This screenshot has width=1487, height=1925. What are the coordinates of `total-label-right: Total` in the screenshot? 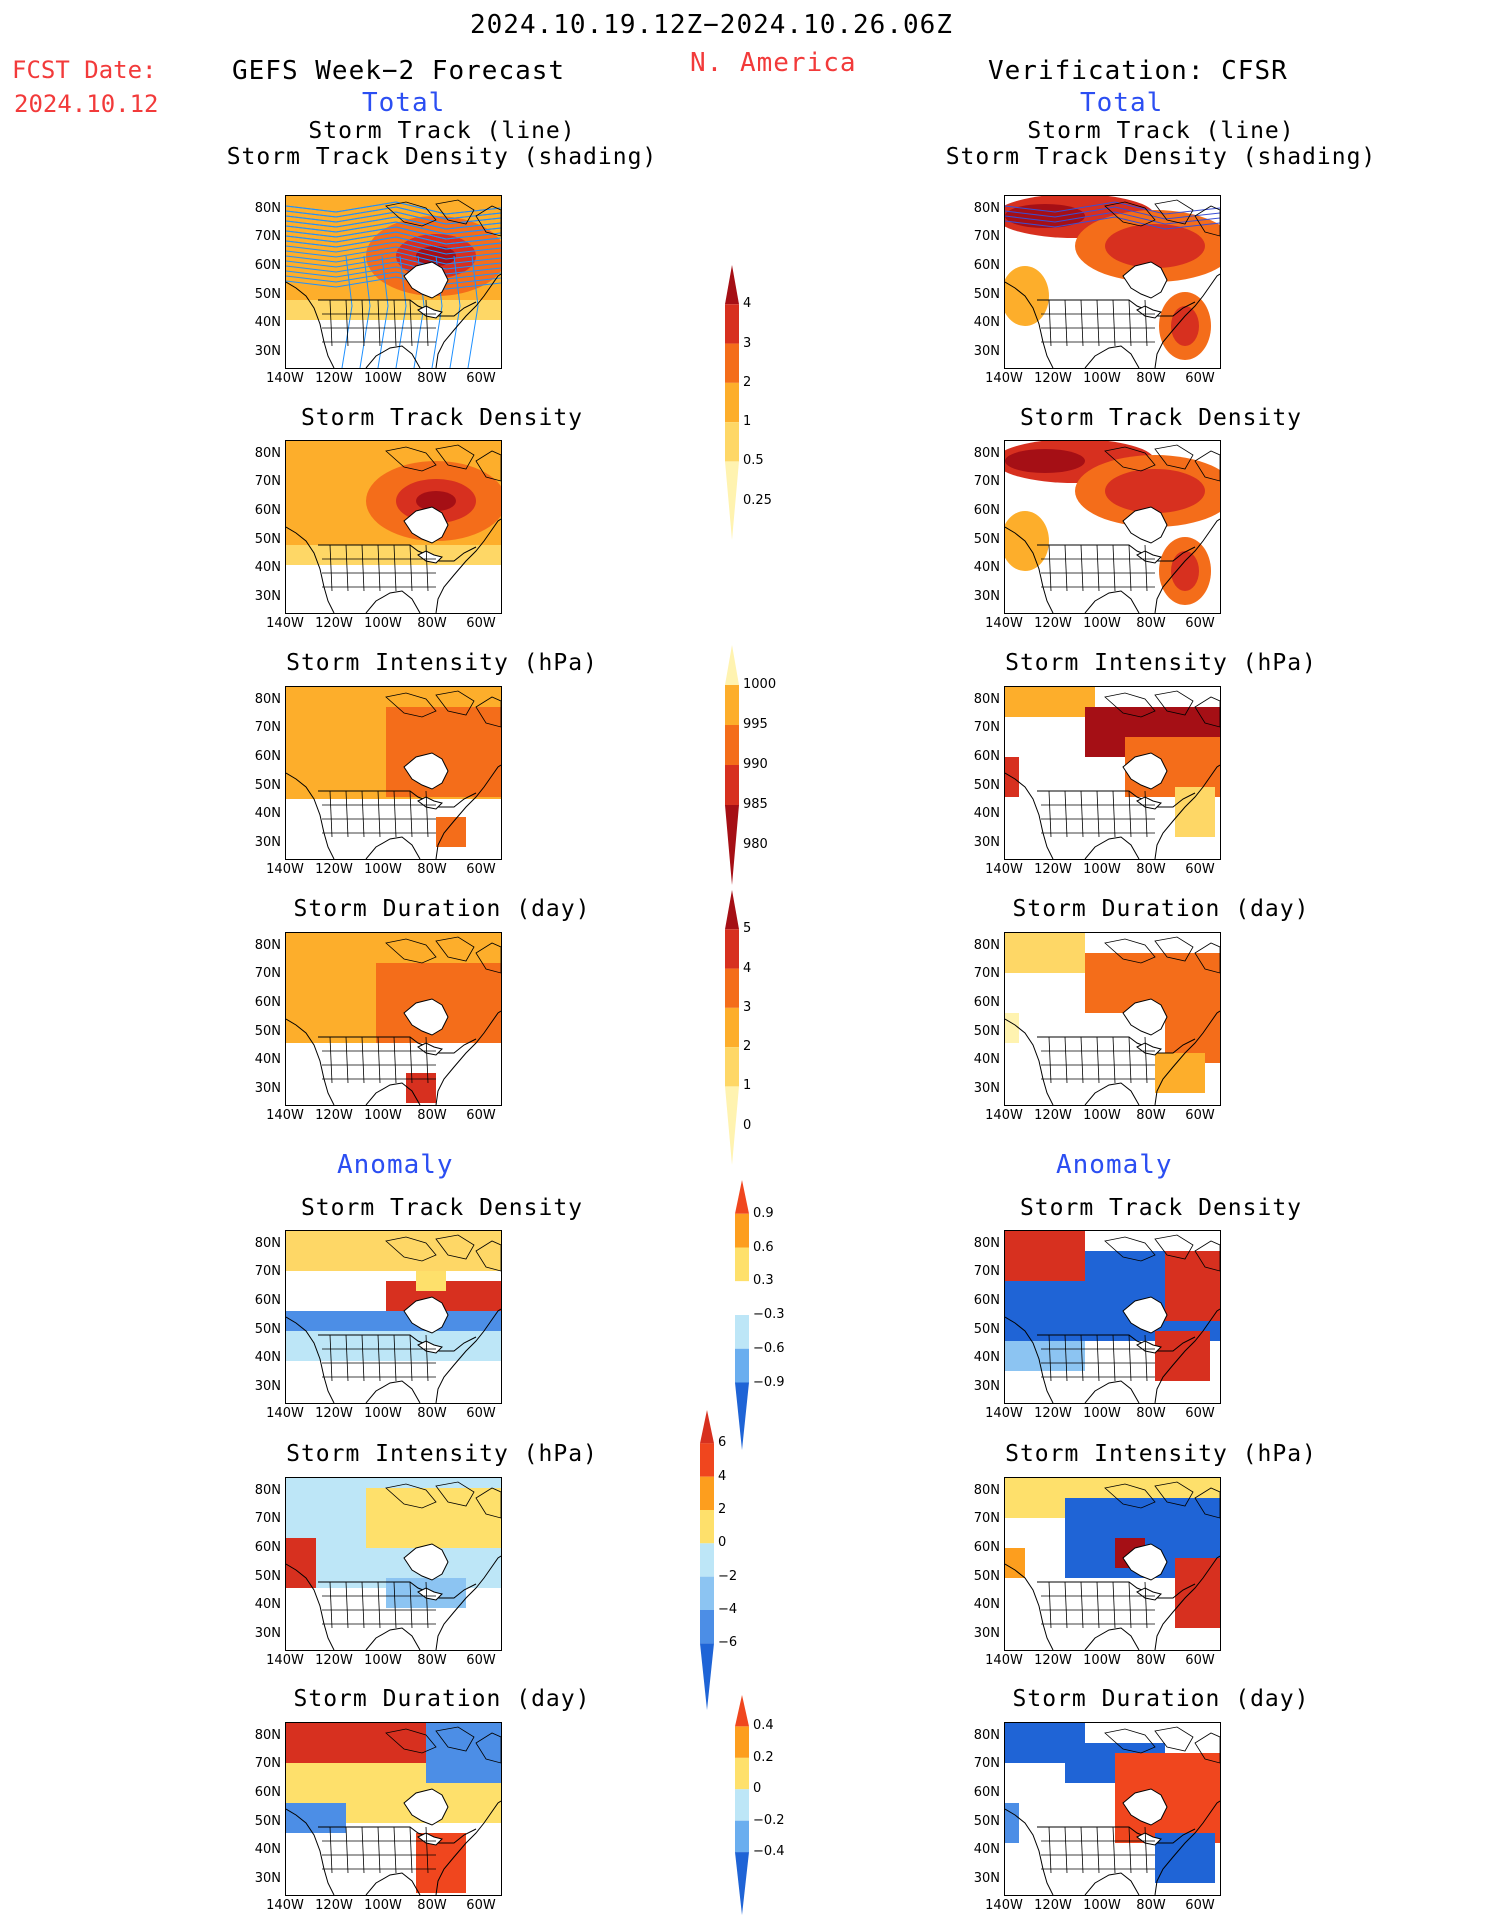 It's located at (1122, 103).